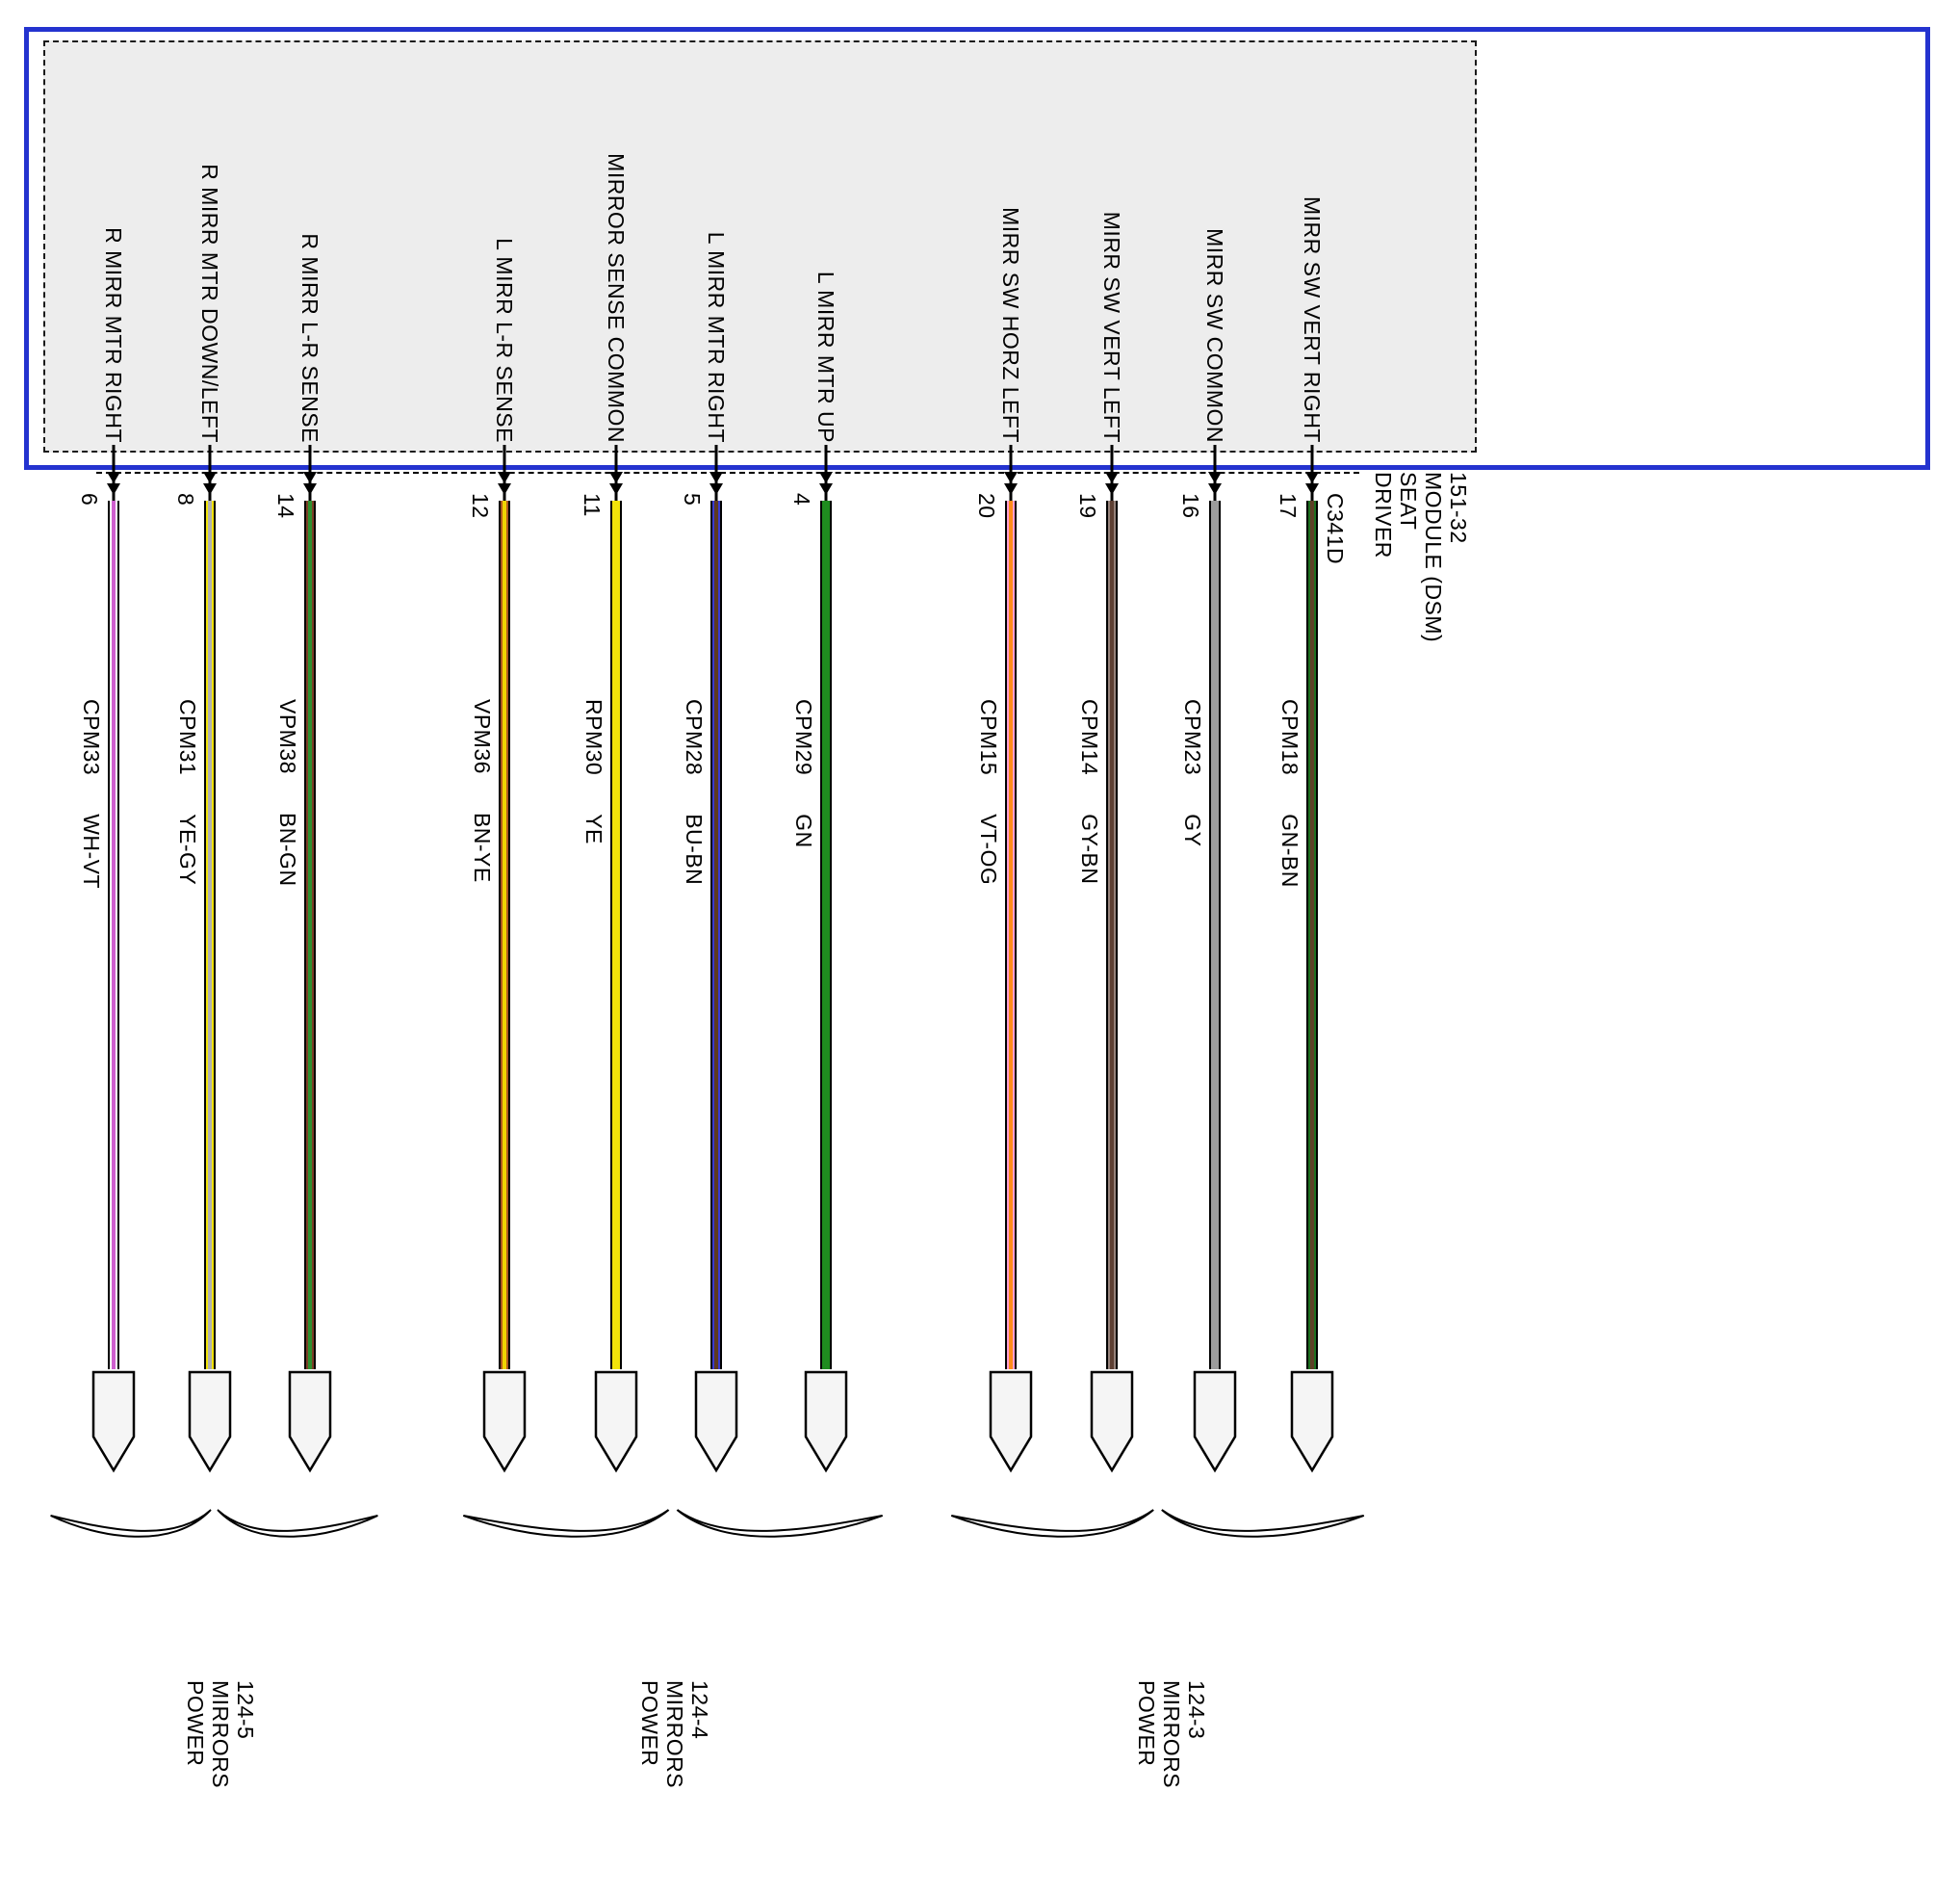  What do you see at coordinates (1010, 325) in the screenshot?
I see `pin-function-label: MIRR SW HORZ LEFT` at bounding box center [1010, 325].